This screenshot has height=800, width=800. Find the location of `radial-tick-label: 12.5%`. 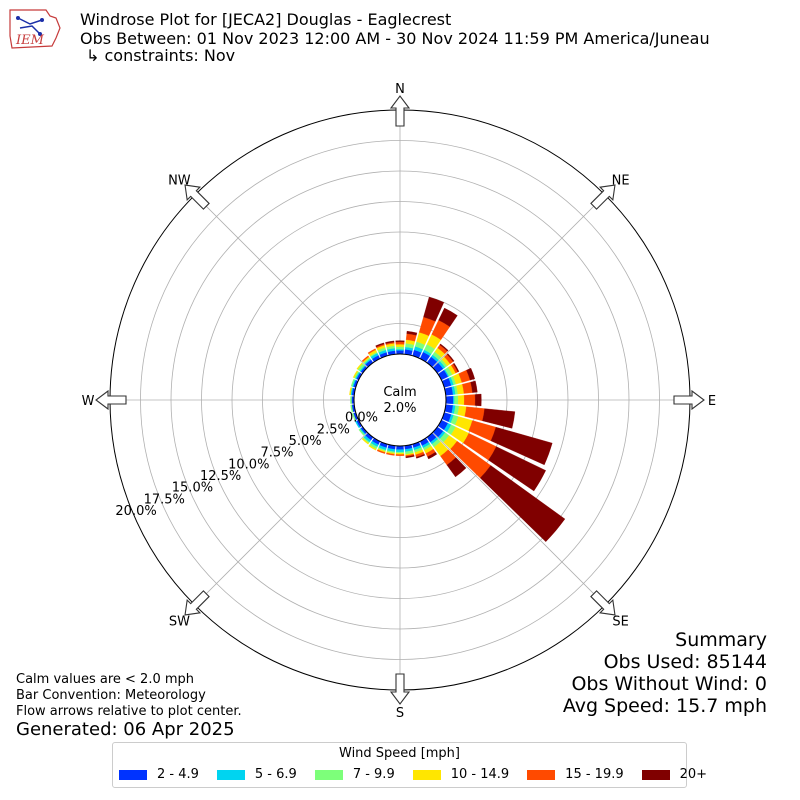

radial-tick-label: 12.5% is located at coordinates (220, 476).